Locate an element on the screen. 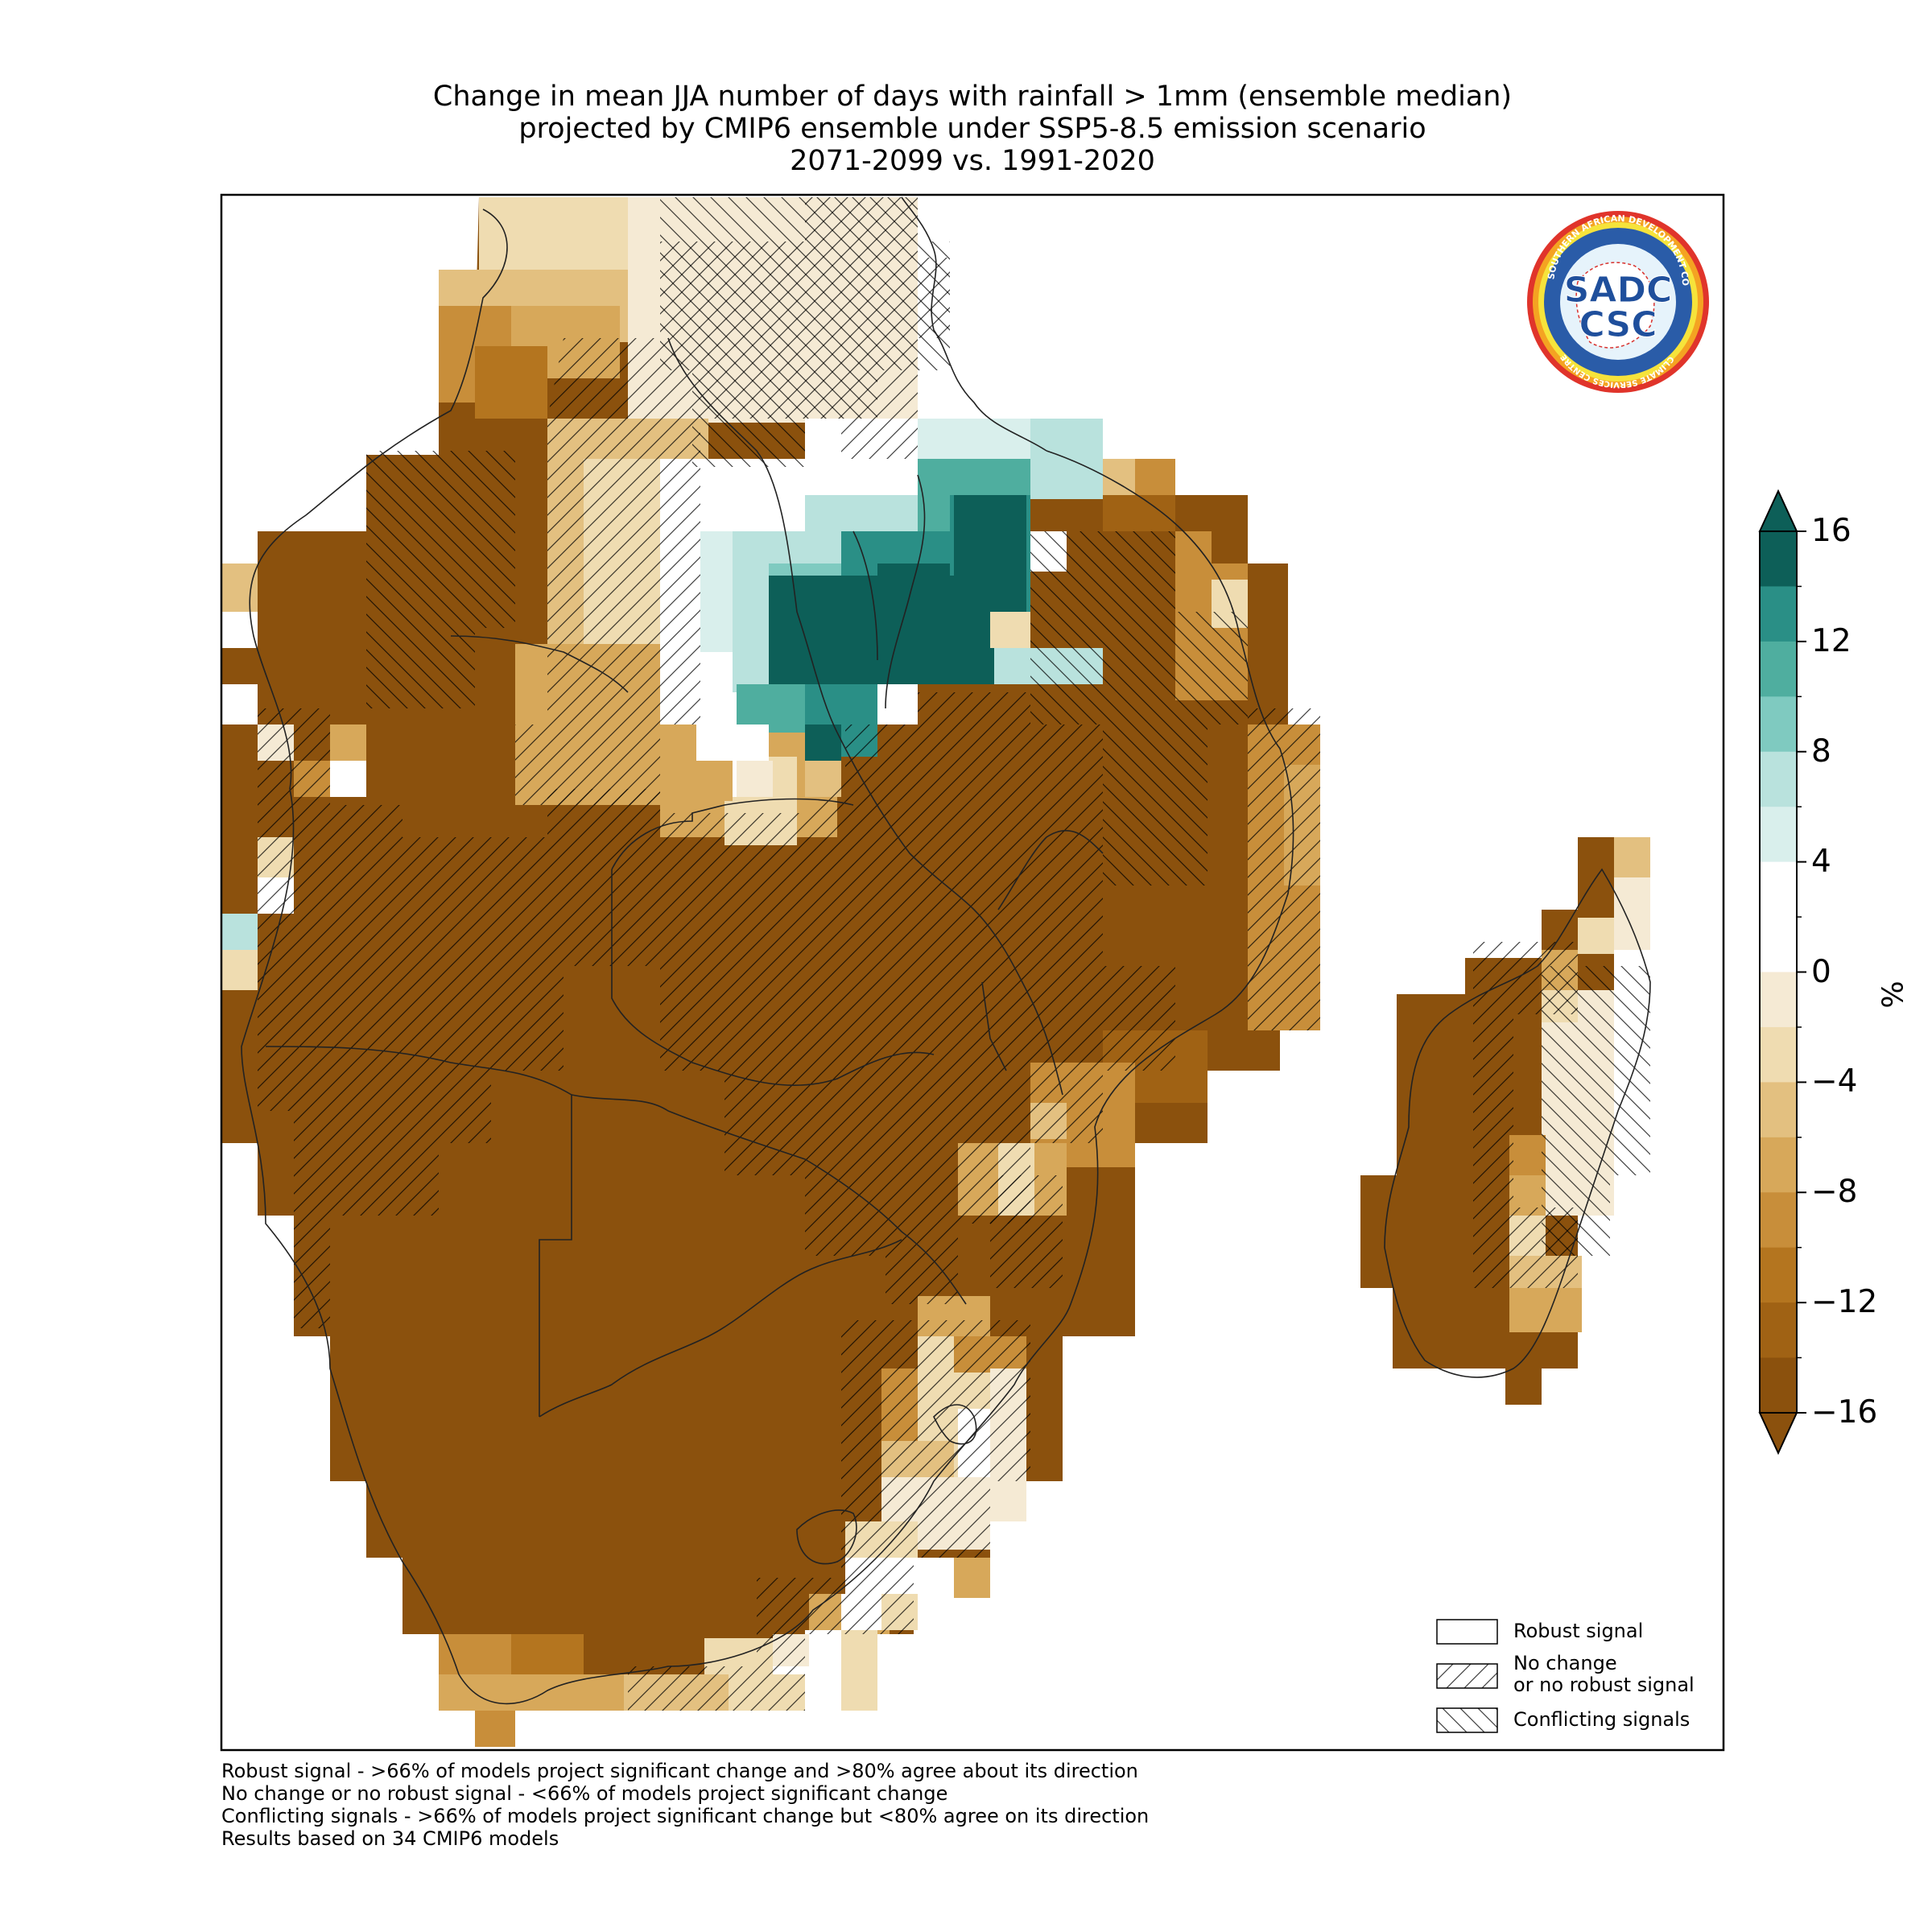 Image resolution: width=1932 pixels, height=1932 pixels. logo-initials-top: SADC is located at coordinates (1618, 290).